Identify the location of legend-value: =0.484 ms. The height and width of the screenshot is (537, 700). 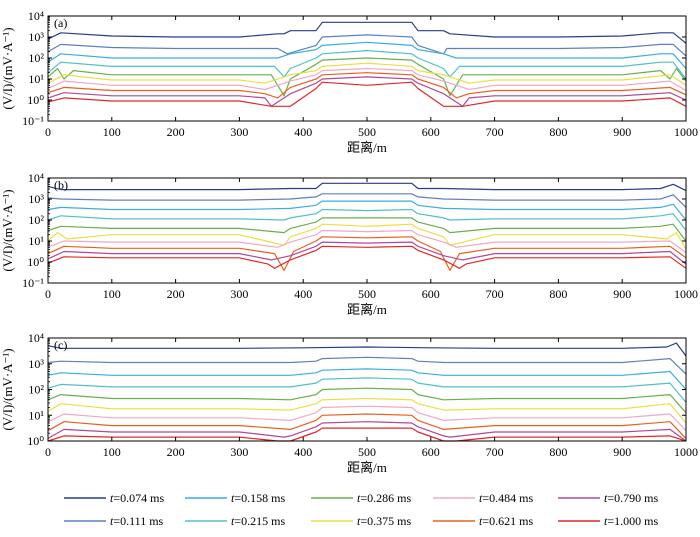
(507, 498).